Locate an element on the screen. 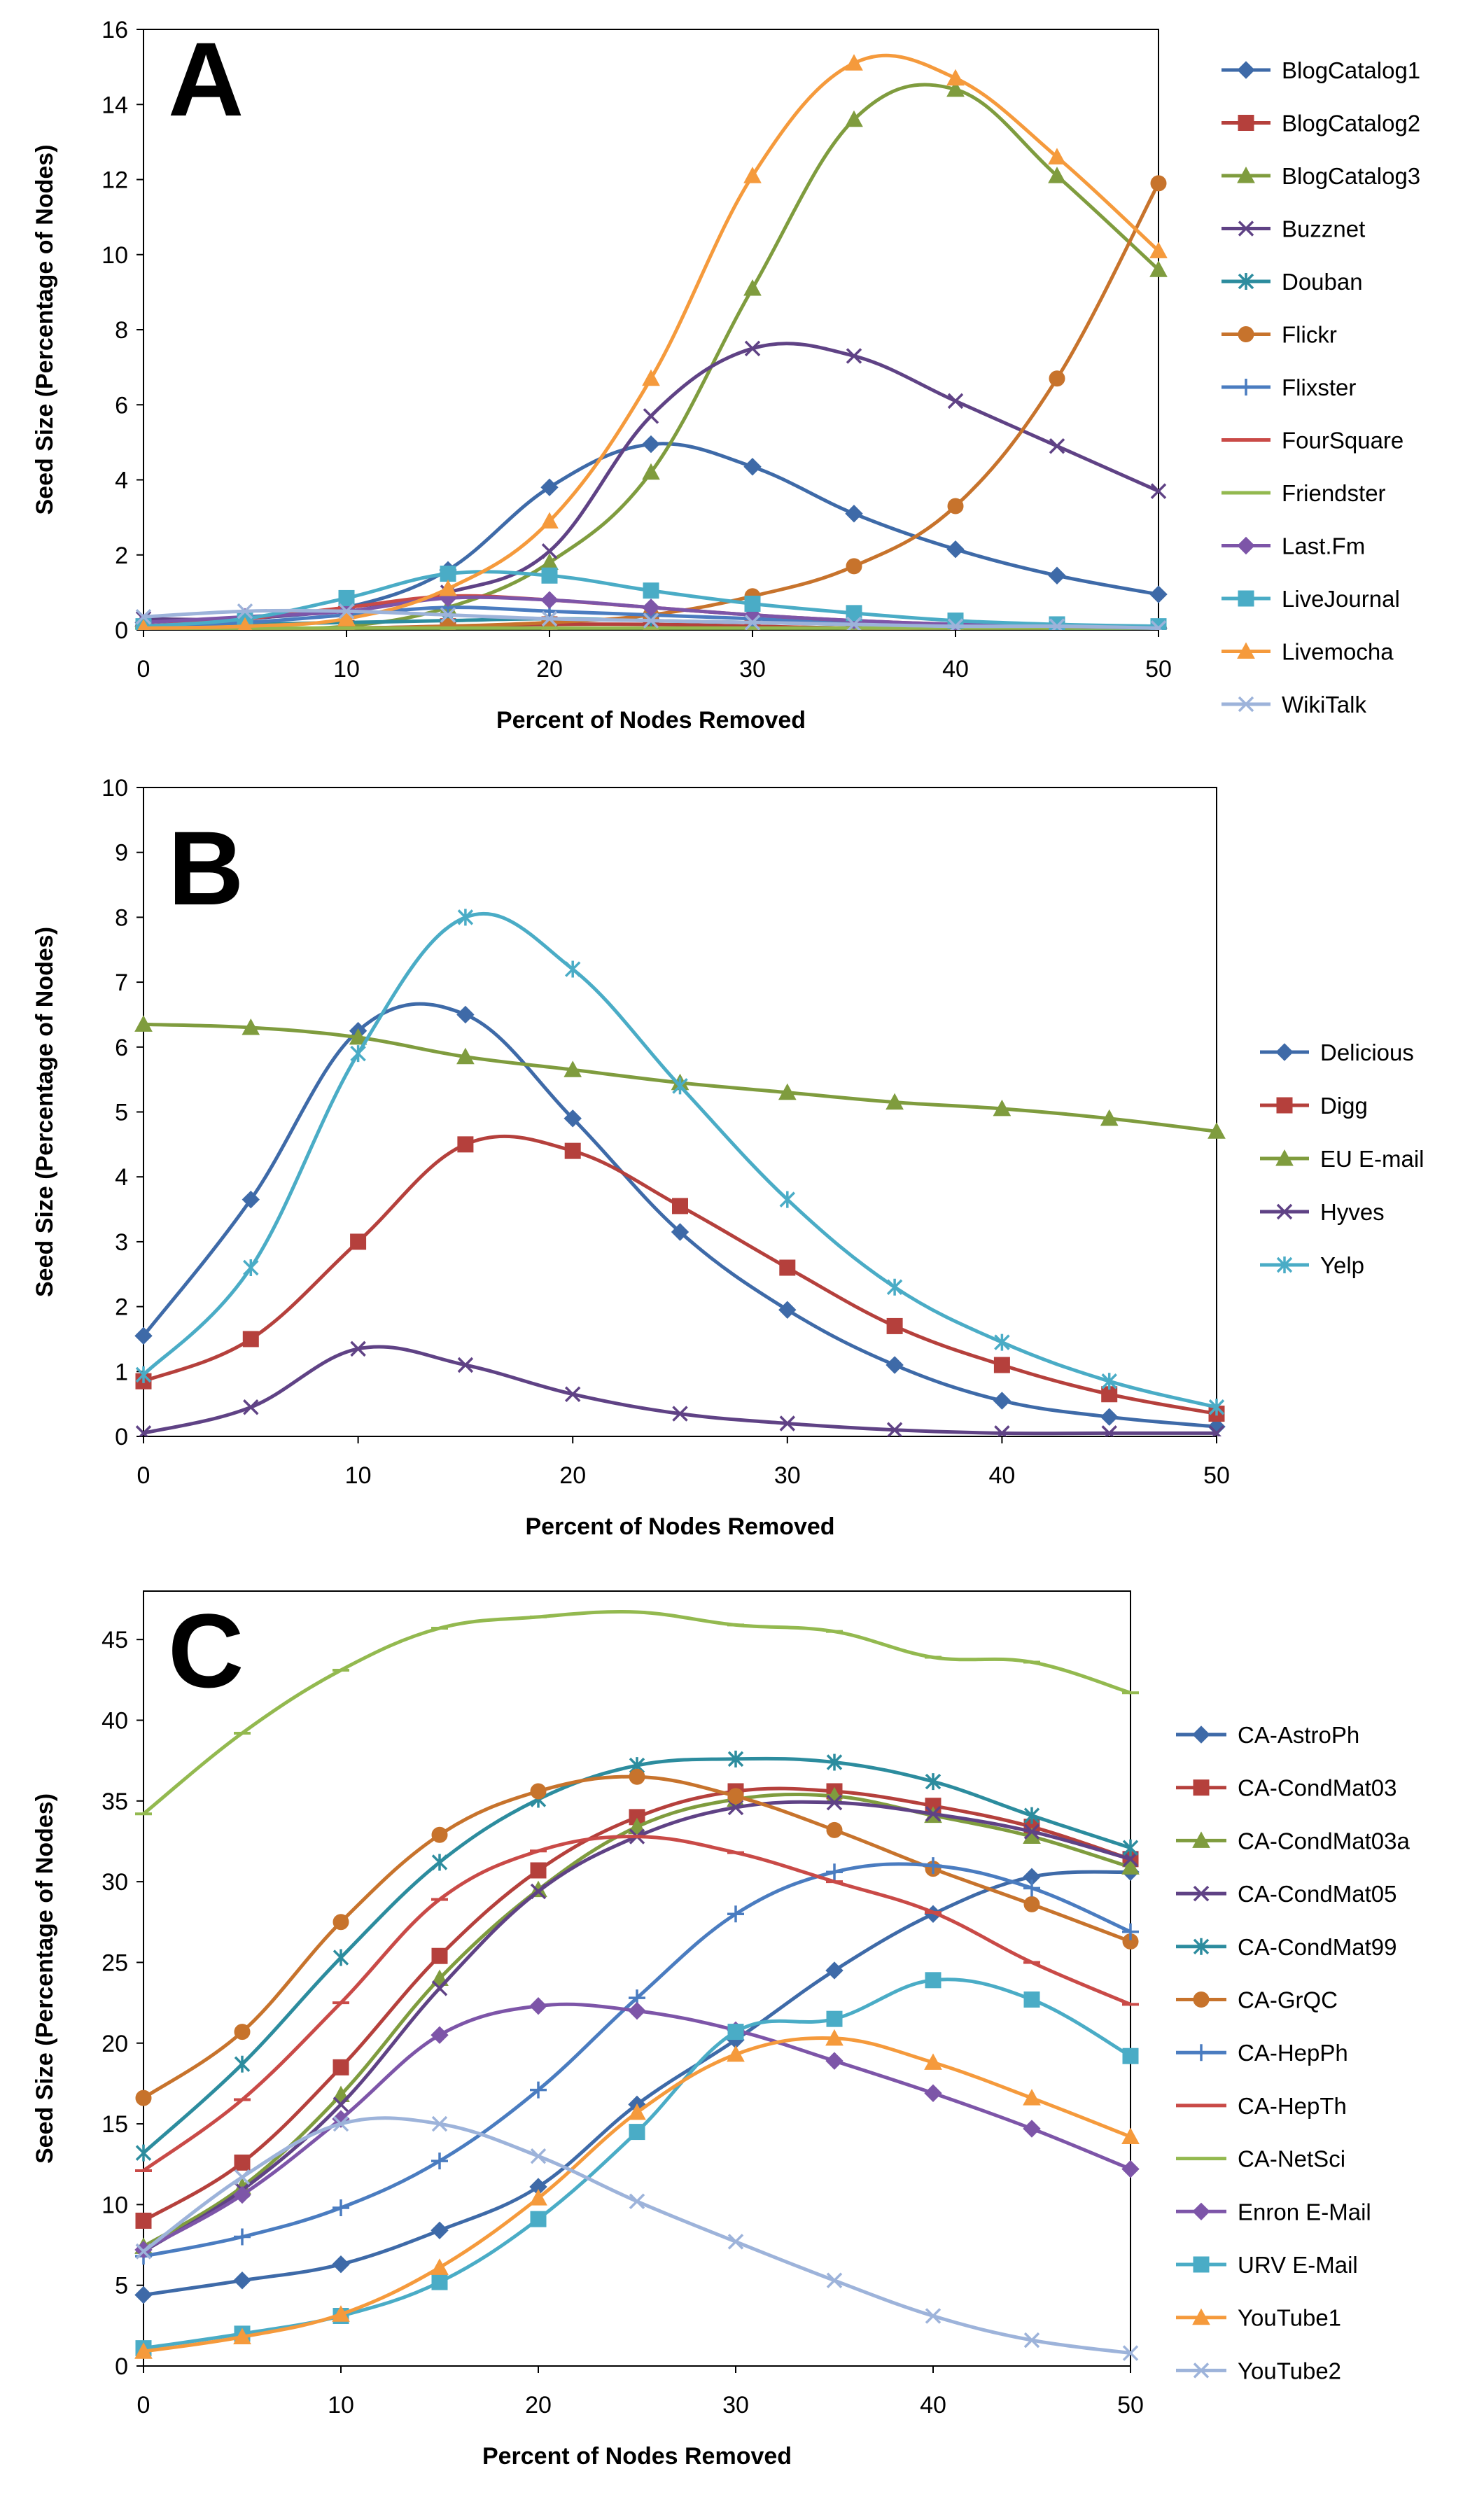 The width and height of the screenshot is (1470, 2520). legend-label: CA-GrQC is located at coordinates (1288, 2000).